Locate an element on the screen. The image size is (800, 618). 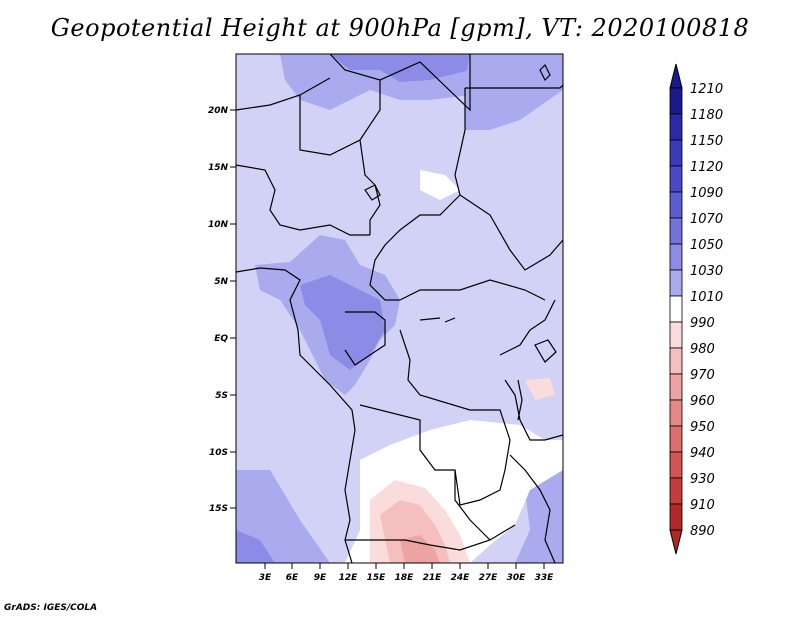
lat-tick-10s: 10S is located at coordinates (218, 453).